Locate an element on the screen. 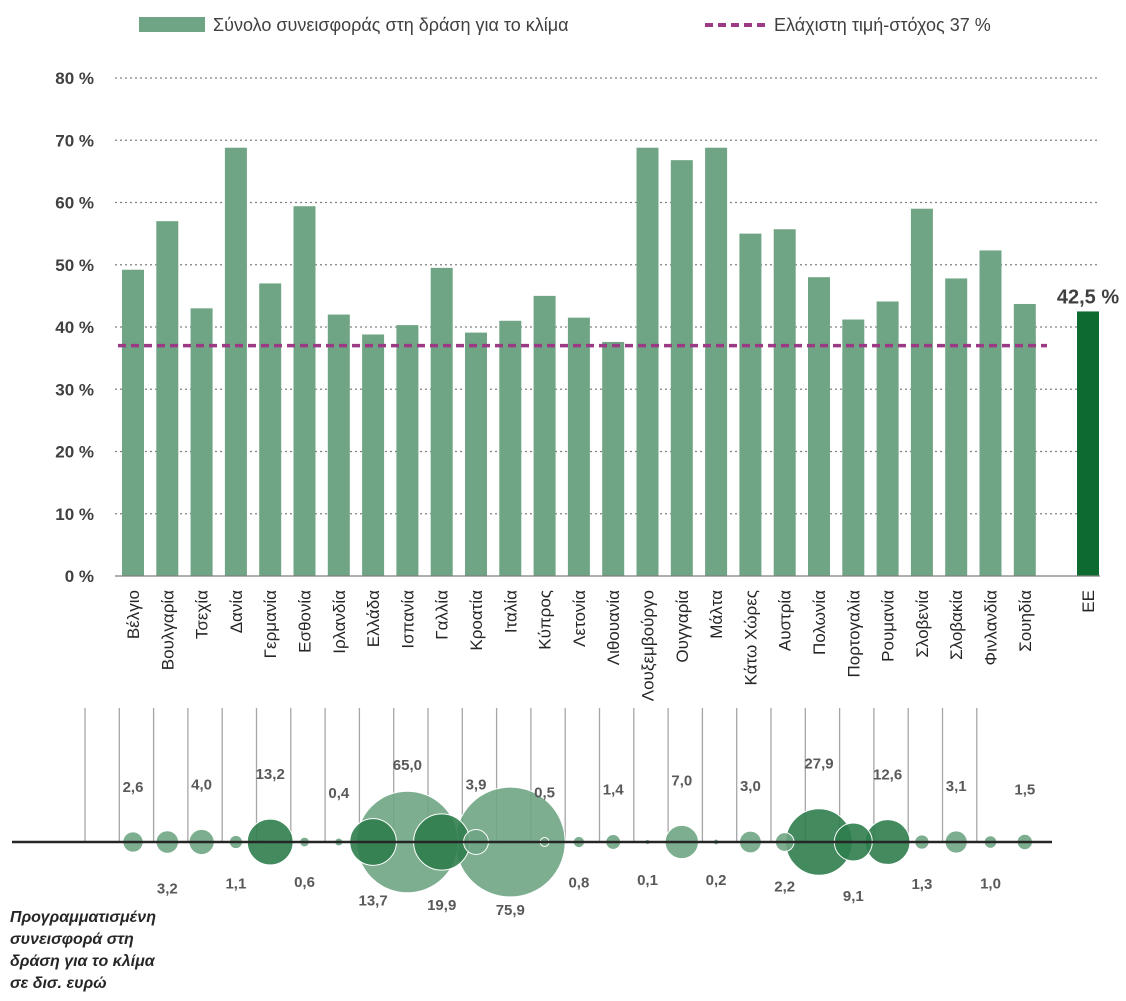  category-label: Ελλάδα is located at coordinates (373, 618).